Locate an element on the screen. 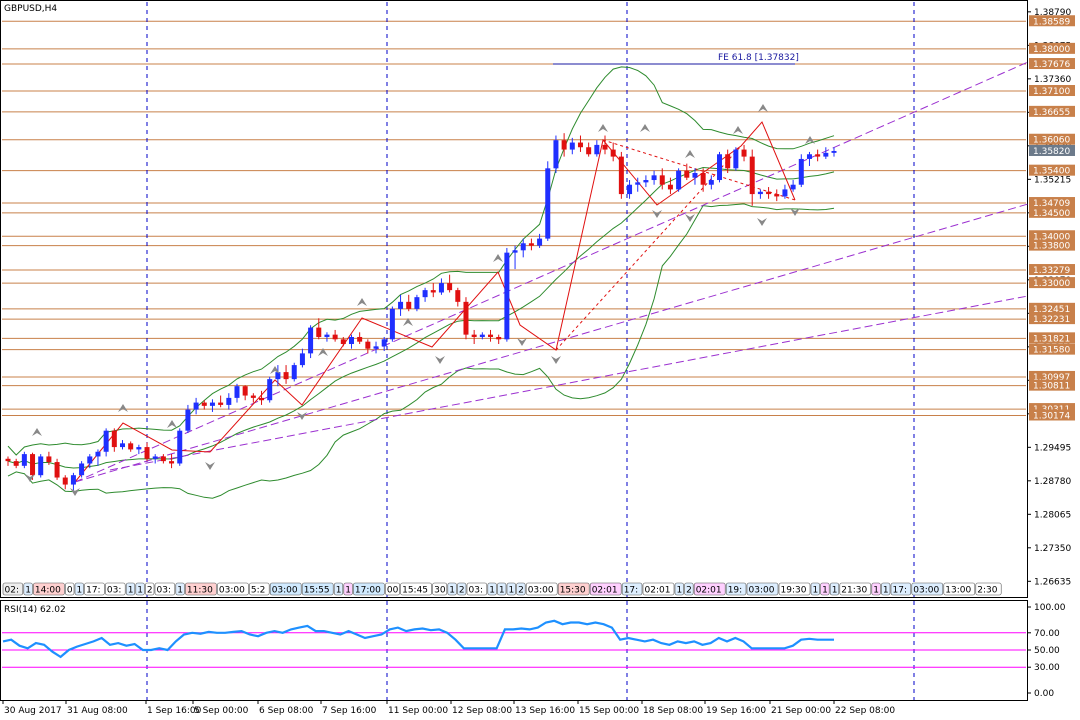 The height and width of the screenshot is (720, 1080). session-tag-text: 19: is located at coordinates (735, 591).